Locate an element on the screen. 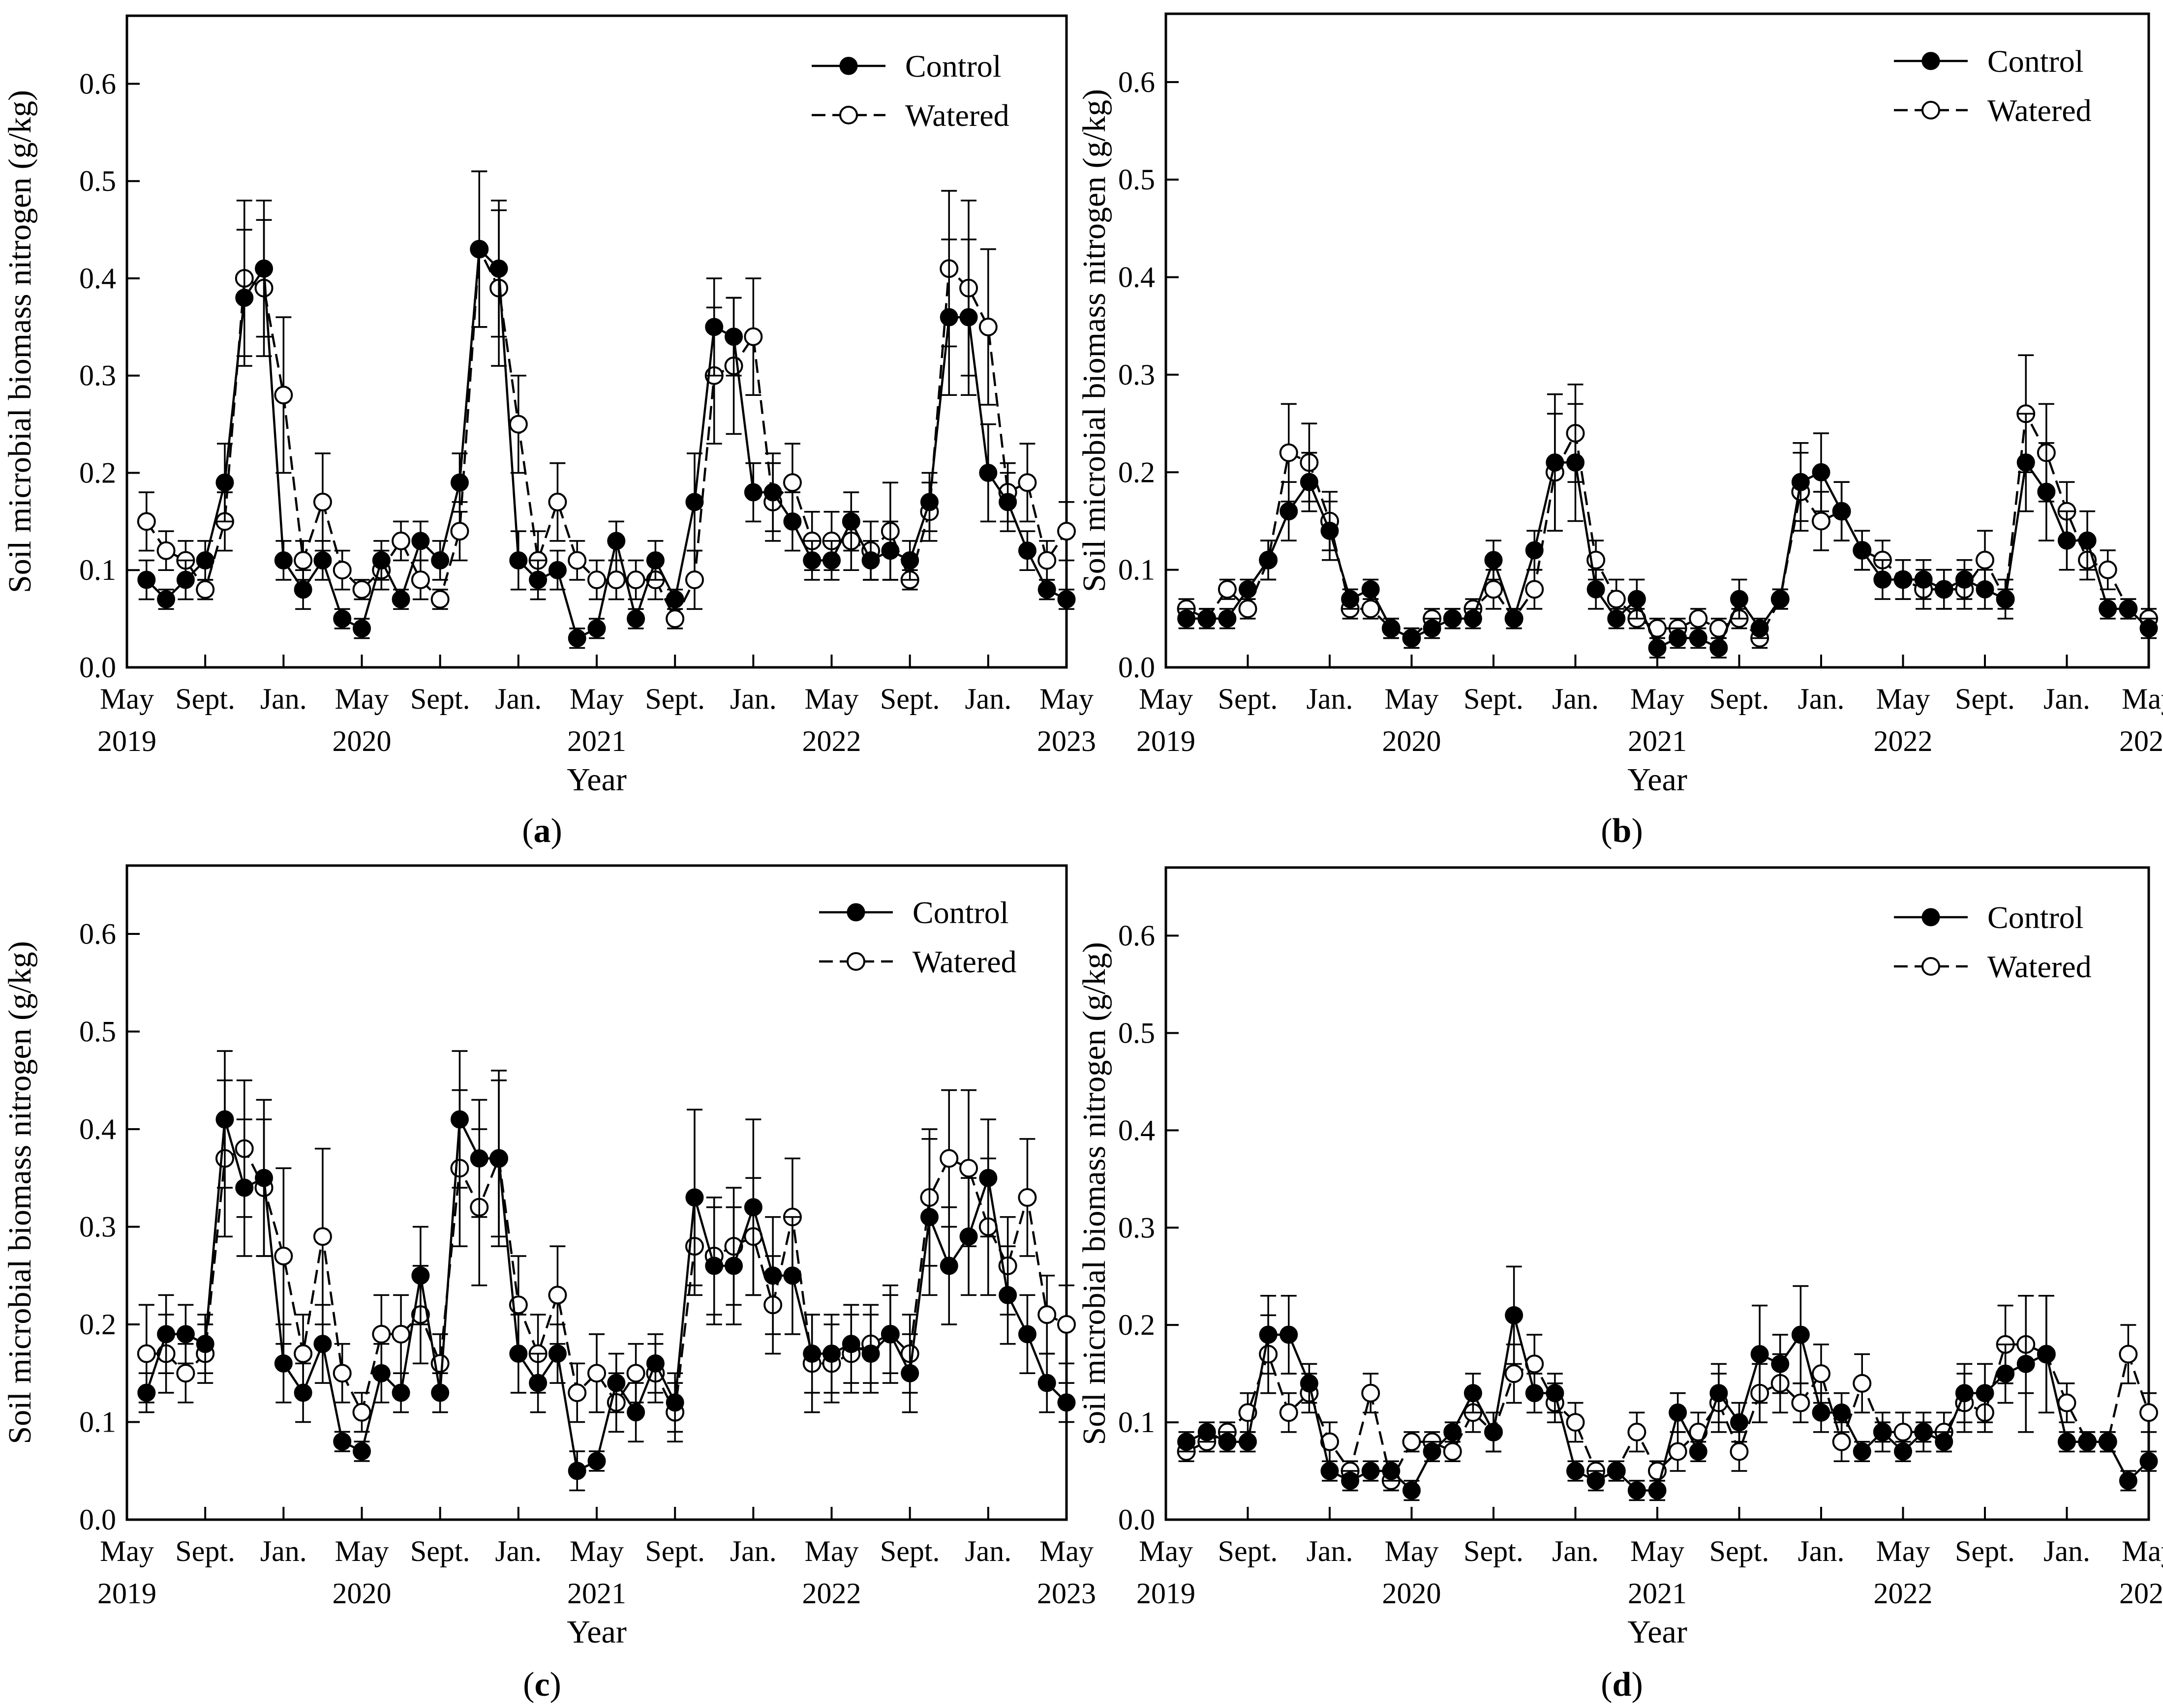 This screenshot has height=1708, width=2163. y-tick-label: 0.6 is located at coordinates (97, 83).